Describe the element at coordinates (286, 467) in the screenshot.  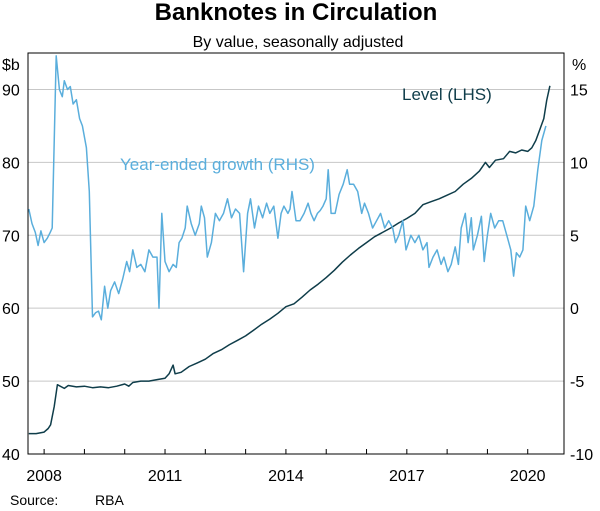
I see `x-axis-ticks: 2008 2011 2014 2017 2020` at that location.